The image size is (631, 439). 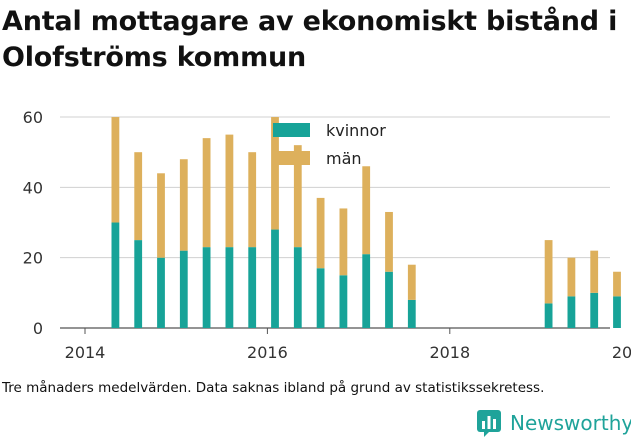 I want to click on bar-män-2017-05, so click(x=389, y=241).